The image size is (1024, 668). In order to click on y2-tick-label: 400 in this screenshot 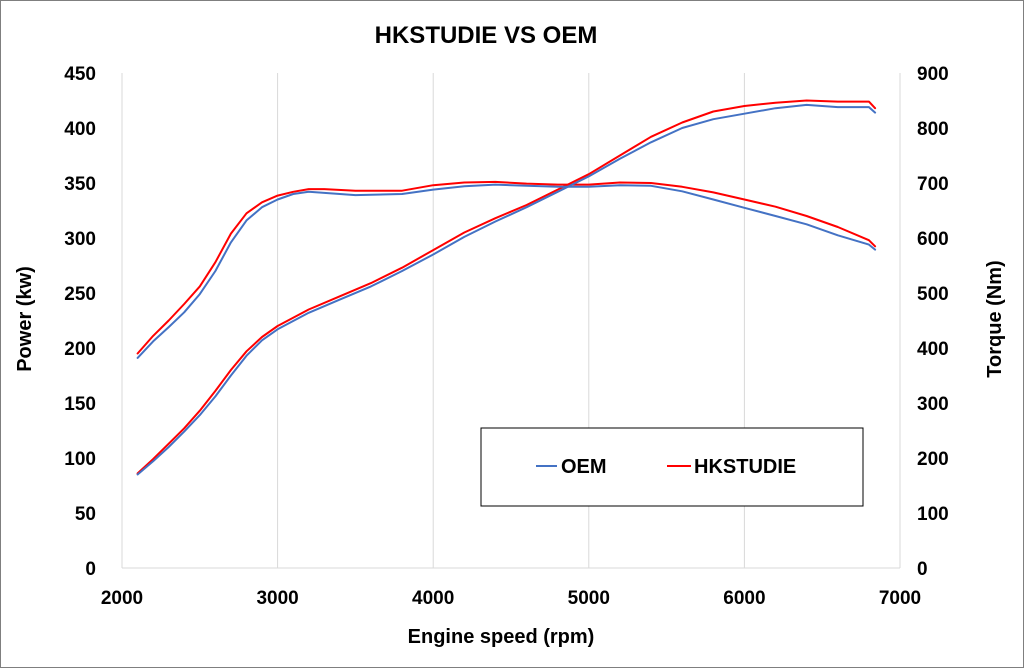, I will do `click(933, 349)`.